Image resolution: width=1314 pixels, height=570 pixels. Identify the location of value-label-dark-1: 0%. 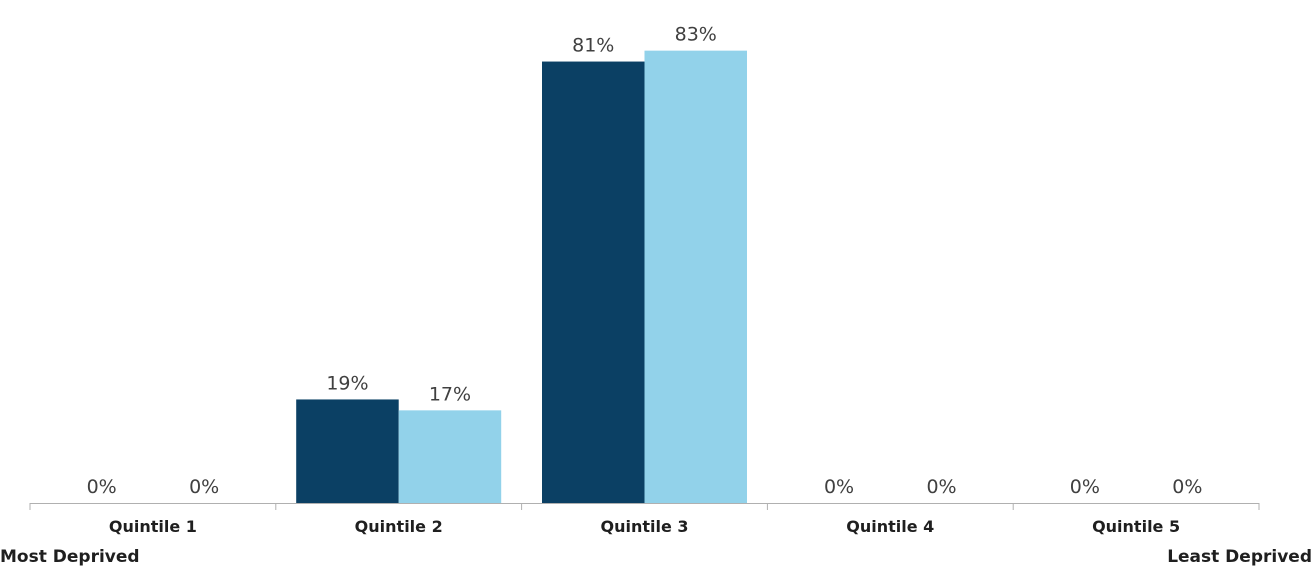
(102, 487).